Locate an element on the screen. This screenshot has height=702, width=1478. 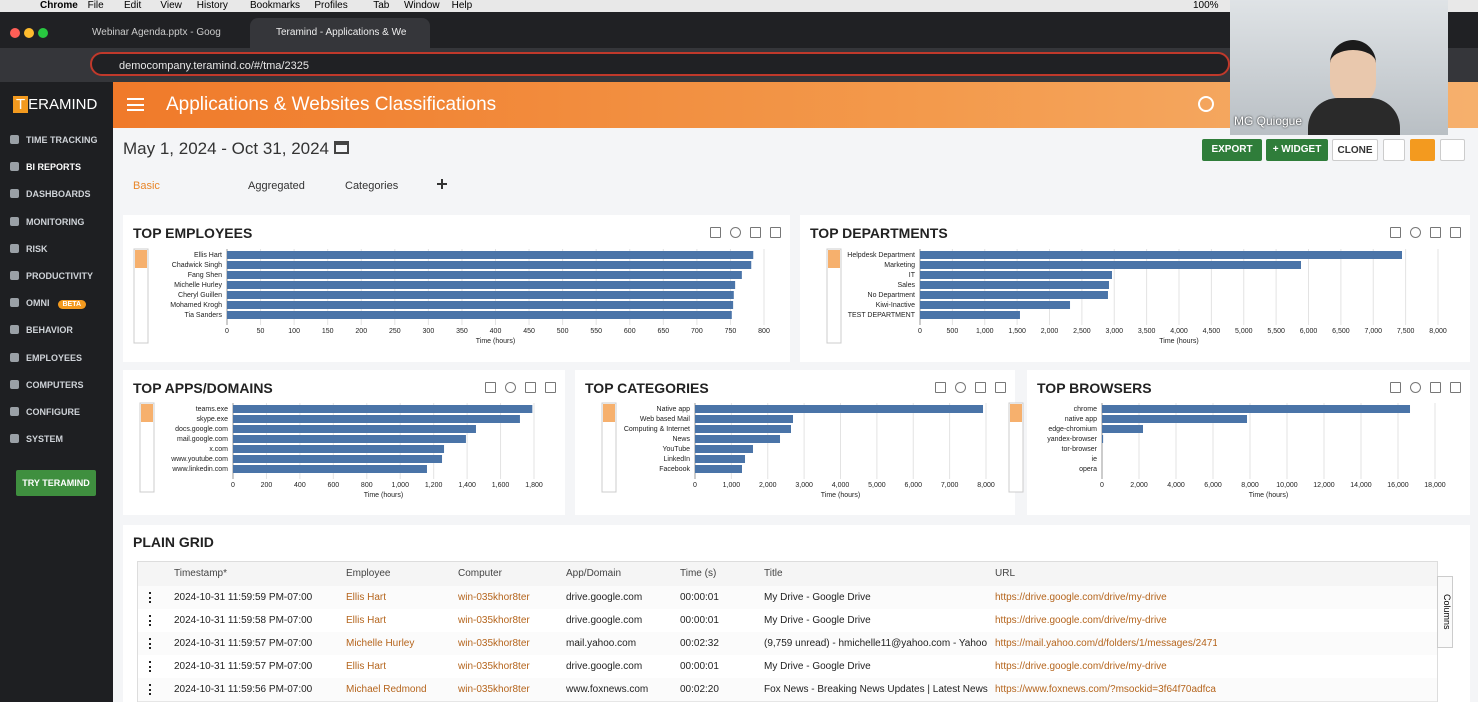
nav-item: EMPLOYEES is located at coordinates (46, 357).